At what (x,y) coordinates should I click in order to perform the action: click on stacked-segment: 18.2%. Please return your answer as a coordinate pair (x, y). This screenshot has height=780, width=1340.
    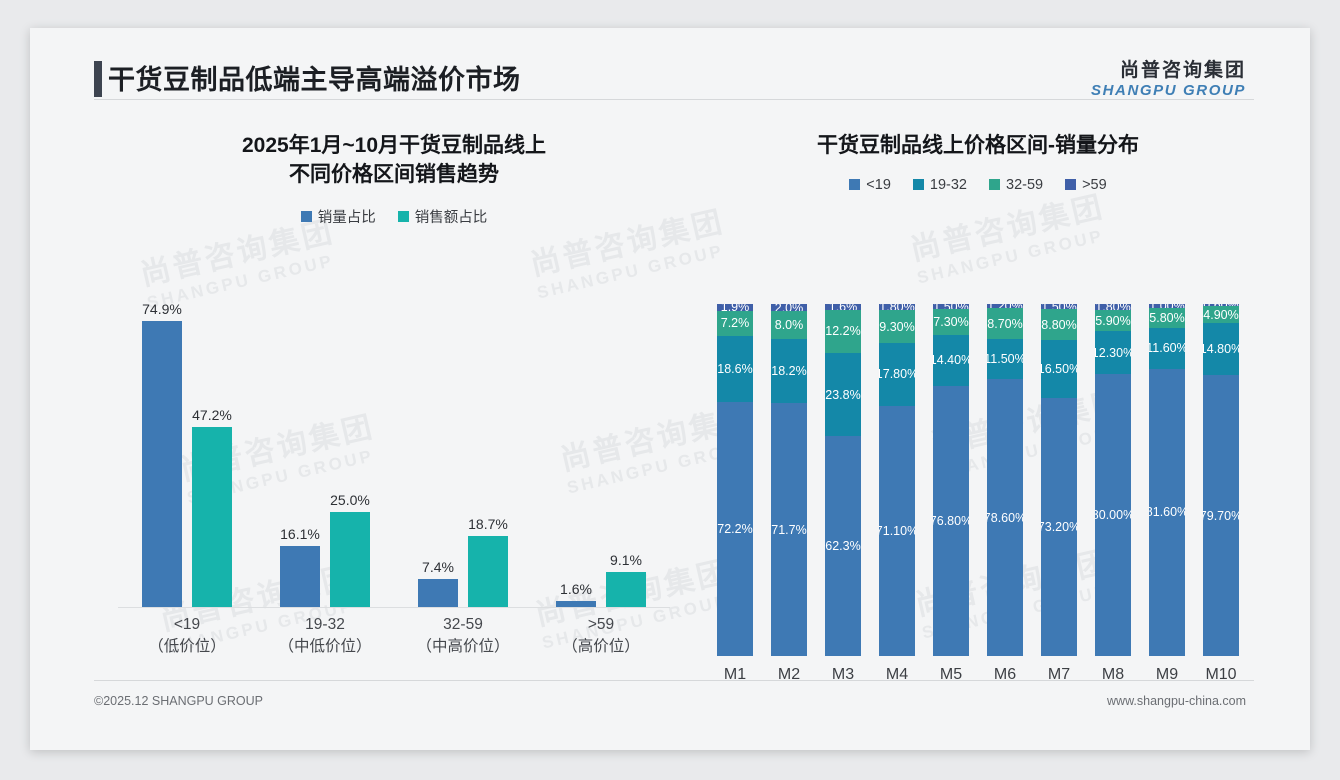
    Looking at the image, I should click on (789, 371).